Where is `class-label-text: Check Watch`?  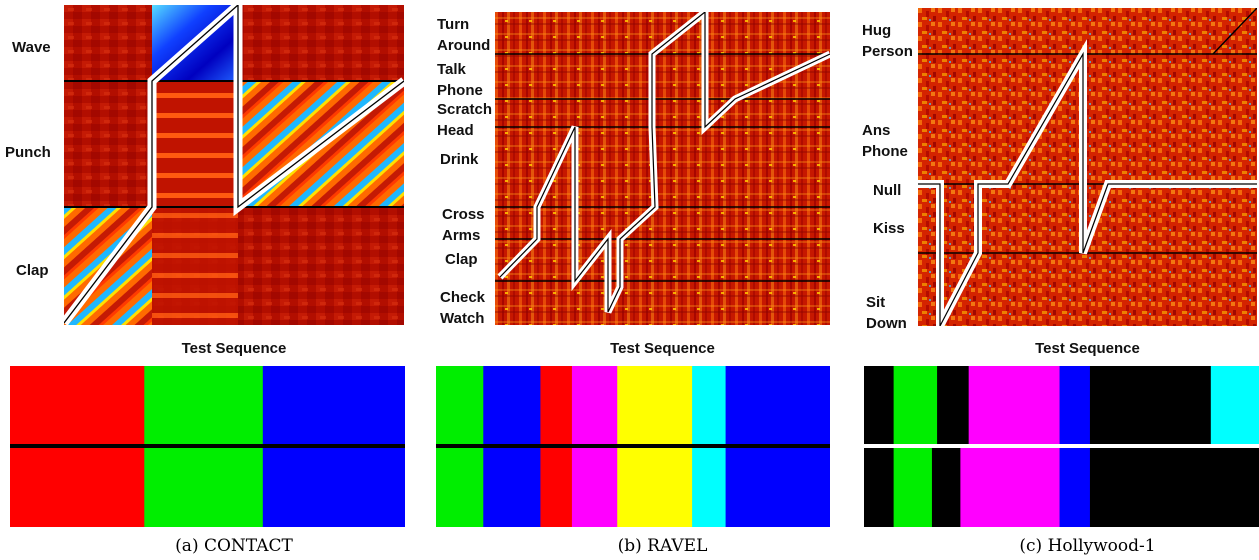 class-label-text: Check Watch is located at coordinates (463, 308).